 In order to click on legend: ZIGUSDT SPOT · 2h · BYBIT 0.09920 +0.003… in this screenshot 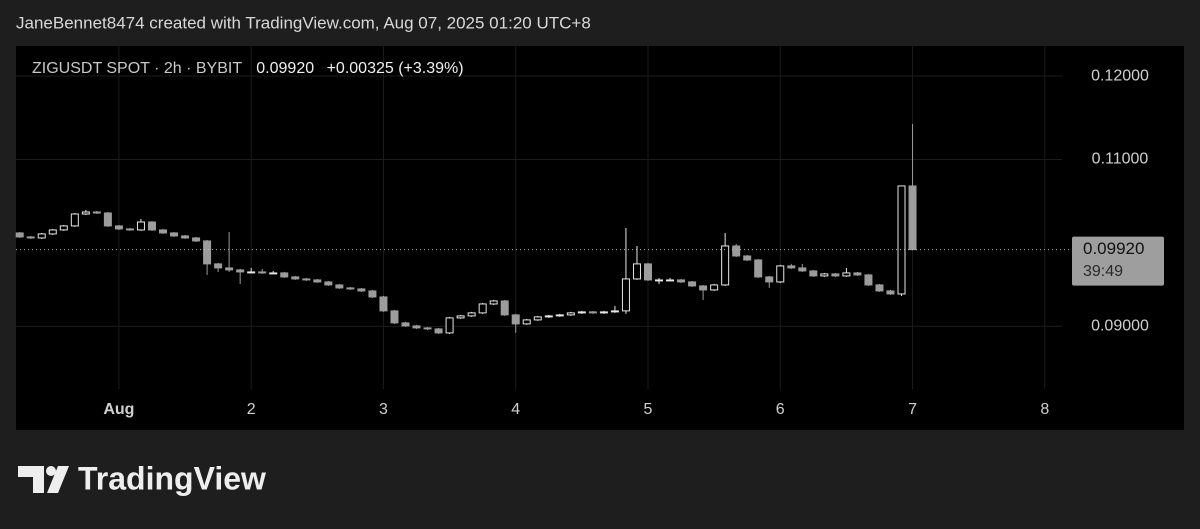, I will do `click(248, 68)`.